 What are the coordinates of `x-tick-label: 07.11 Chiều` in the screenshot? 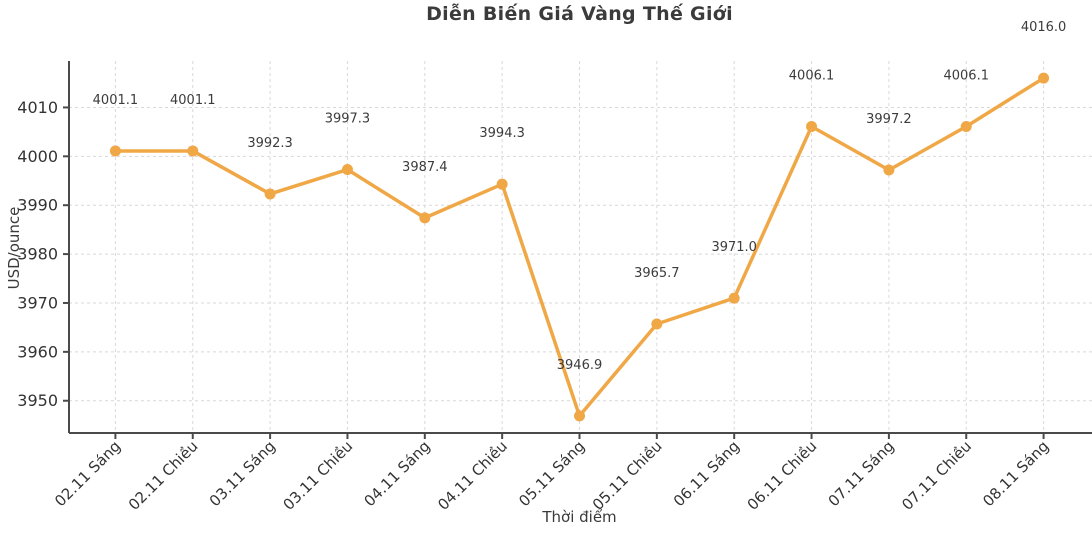 It's located at (936, 475).